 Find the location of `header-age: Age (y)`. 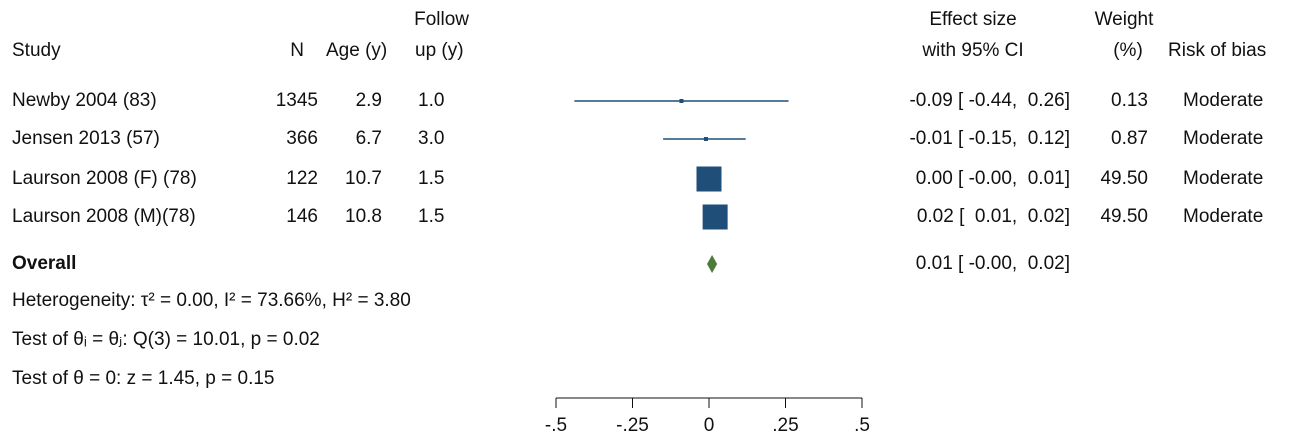

header-age: Age (y) is located at coordinates (356, 50).